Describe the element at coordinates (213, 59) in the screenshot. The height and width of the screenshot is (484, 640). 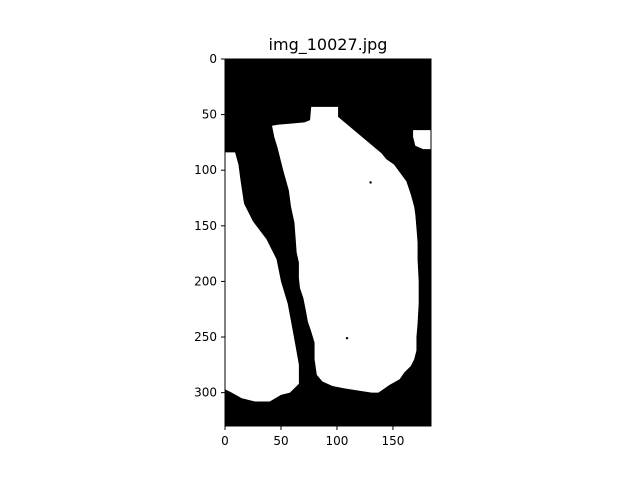
I see `y-tick-label: 0` at that location.